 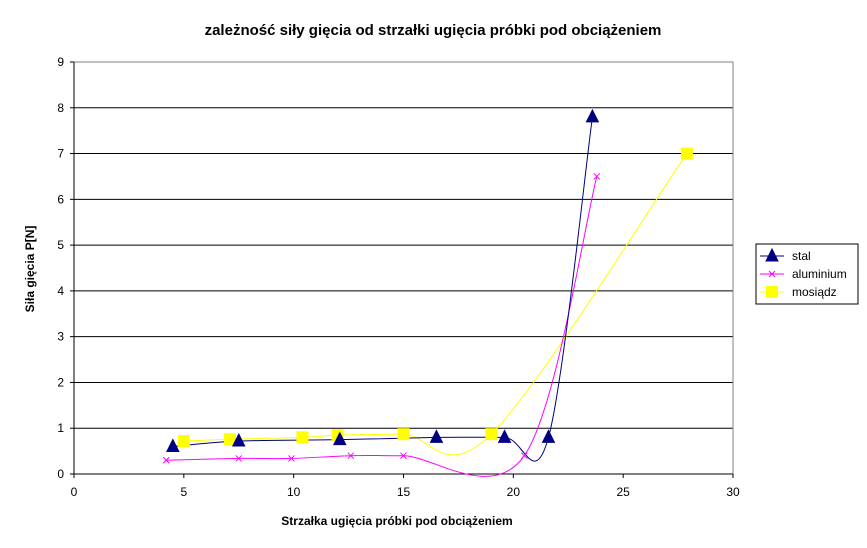 I want to click on y-tick-label: 2, so click(x=60, y=382).